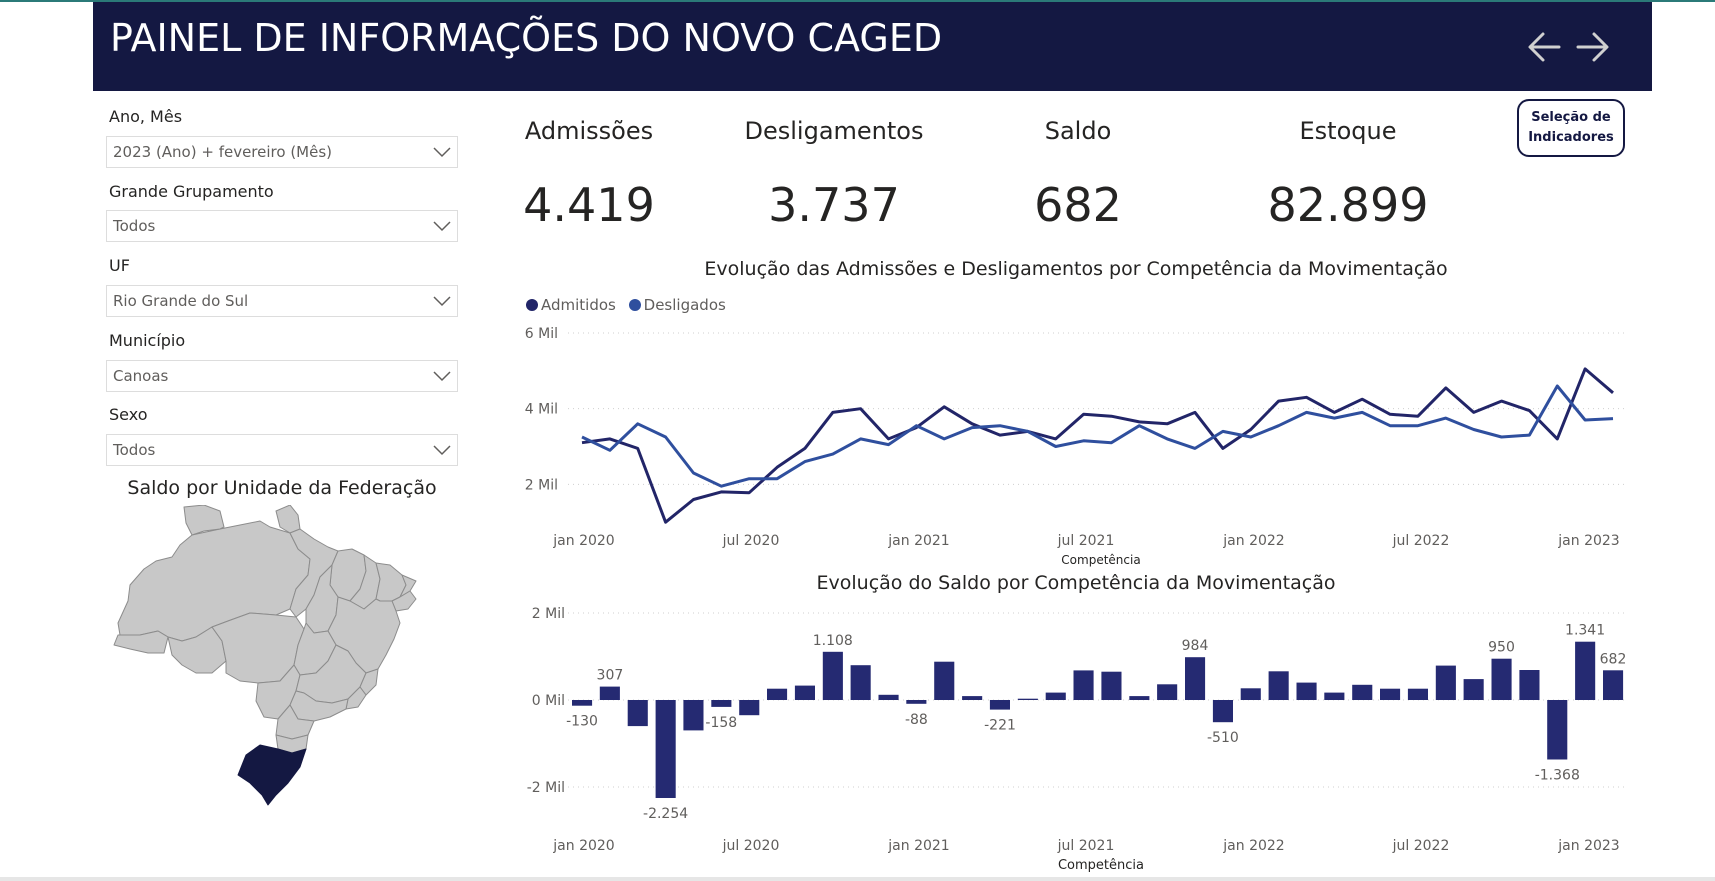 Image resolution: width=1715 pixels, height=881 pixels. What do you see at coordinates (272, 775) in the screenshot?
I see `map-state-highlighted` at bounding box center [272, 775].